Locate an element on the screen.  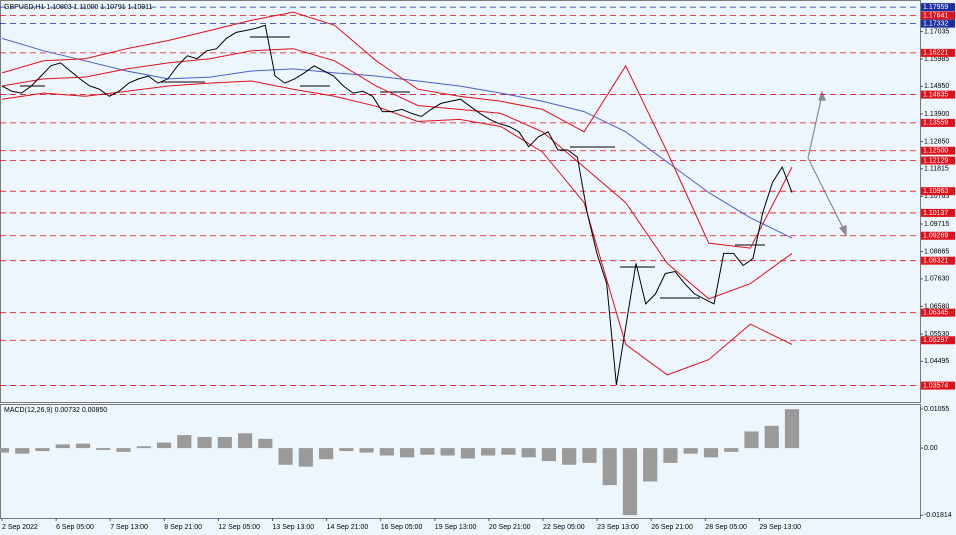
y-tick-label: 1.12850 is located at coordinates (936, 141).